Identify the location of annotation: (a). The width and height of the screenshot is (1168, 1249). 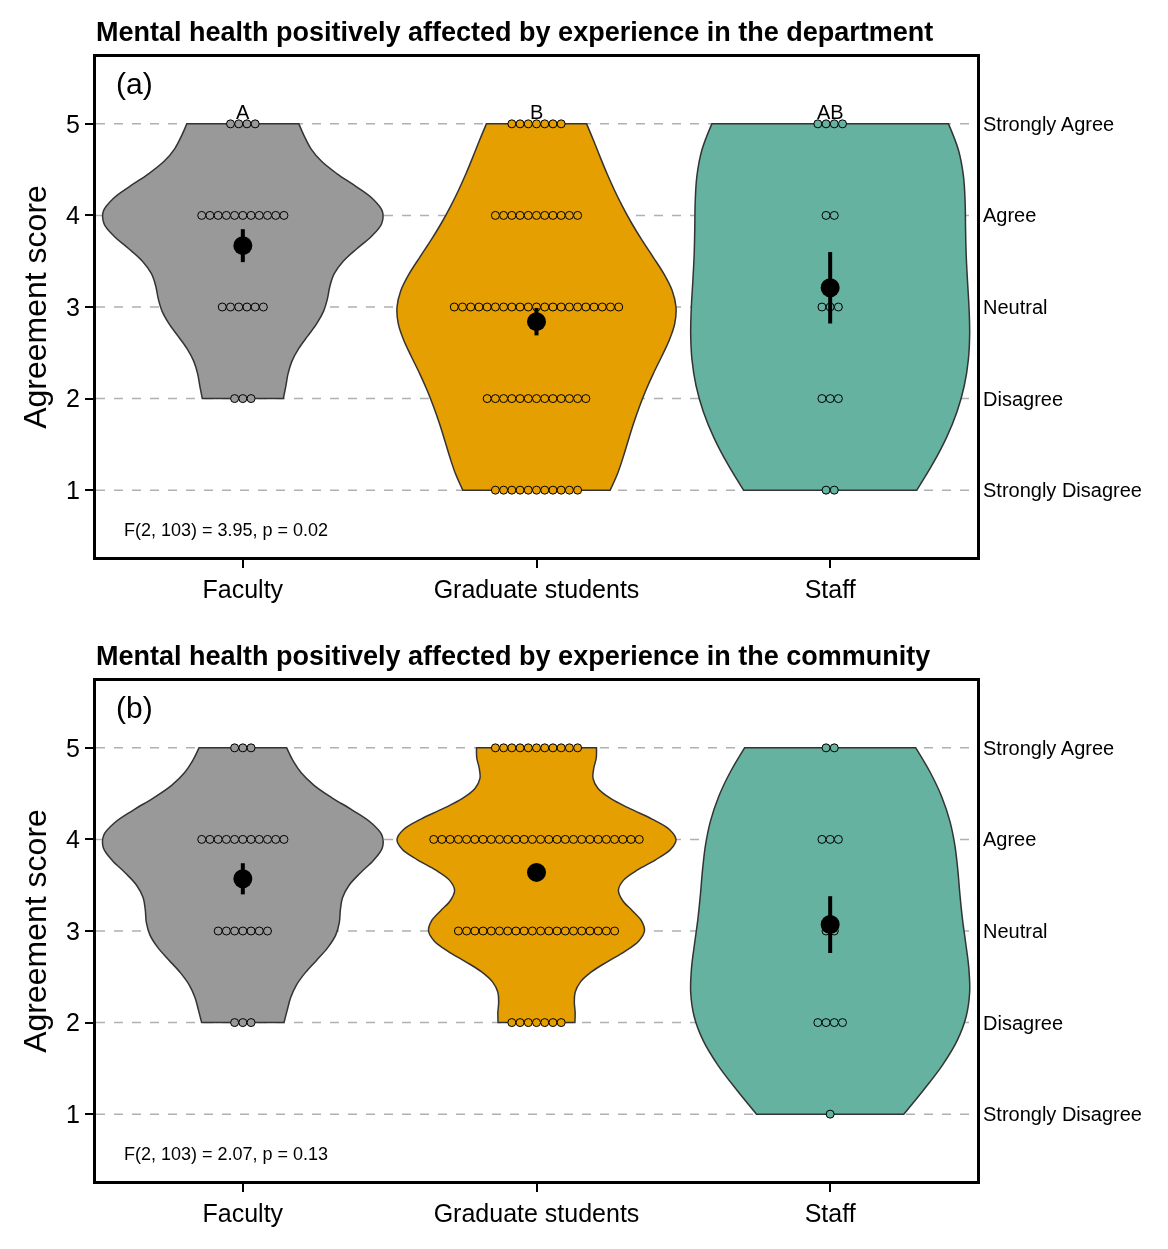
(134, 83).